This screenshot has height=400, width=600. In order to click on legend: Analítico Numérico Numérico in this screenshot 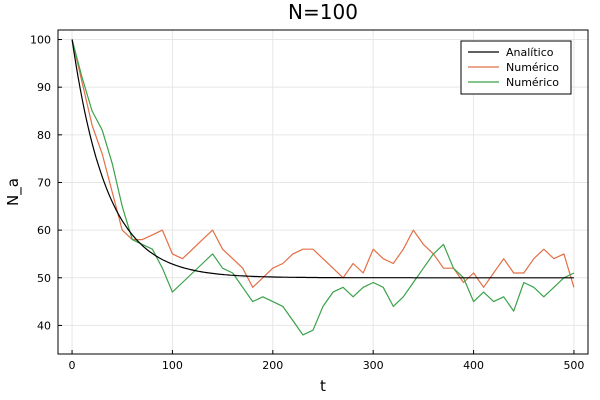, I will do `click(516, 67)`.